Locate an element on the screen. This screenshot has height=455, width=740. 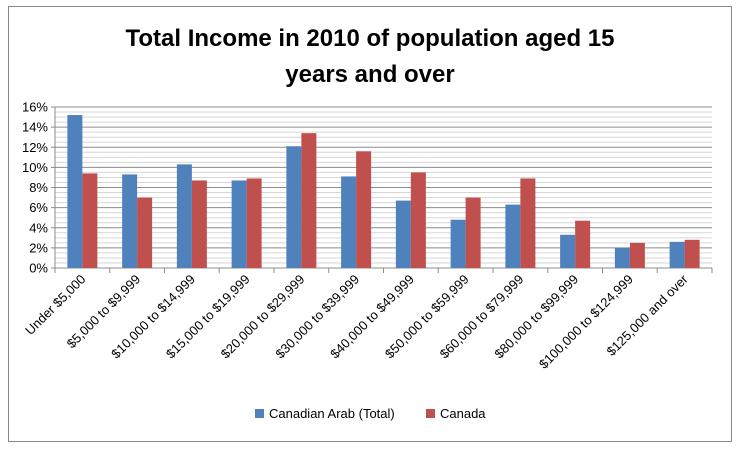
y-tick-label: 2% is located at coordinates (38, 247).